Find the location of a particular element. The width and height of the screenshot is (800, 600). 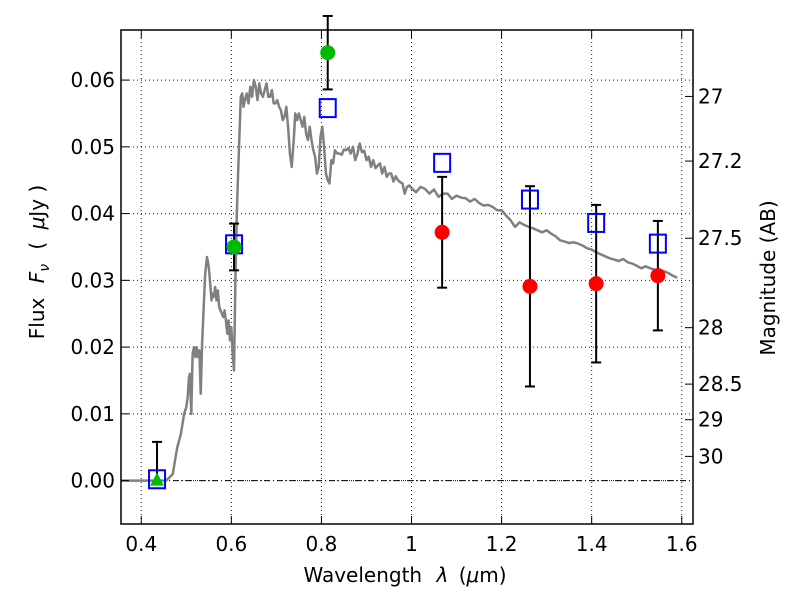

x-tick-label: 0.4 is located at coordinates (141, 544).